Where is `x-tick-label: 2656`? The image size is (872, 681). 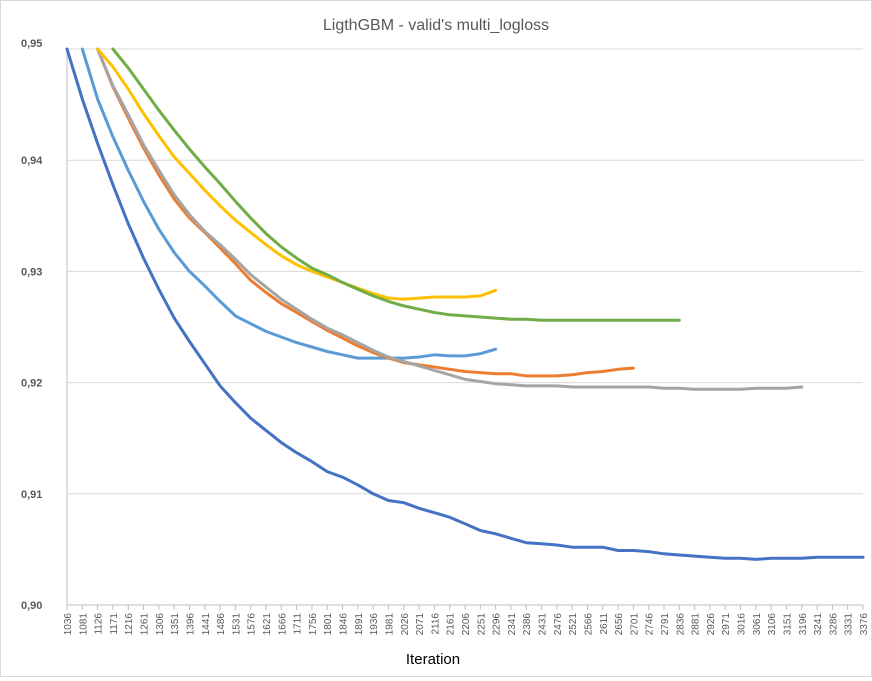
x-tick-label: 2656 is located at coordinates (619, 624).